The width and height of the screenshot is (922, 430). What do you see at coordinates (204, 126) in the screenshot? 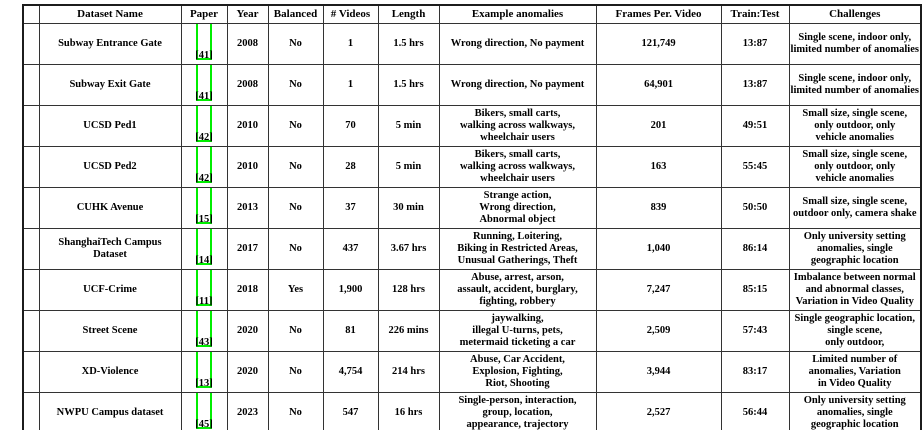
I see `cell-paper: [42]` at bounding box center [204, 126].